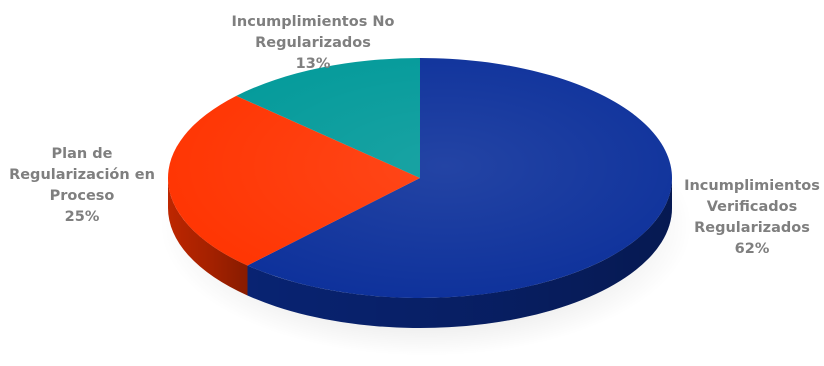 Image resolution: width=824 pixels, height=366 pixels. Describe the element at coordinates (752, 249) in the screenshot. I see `slice-percent-0: 62%` at that location.